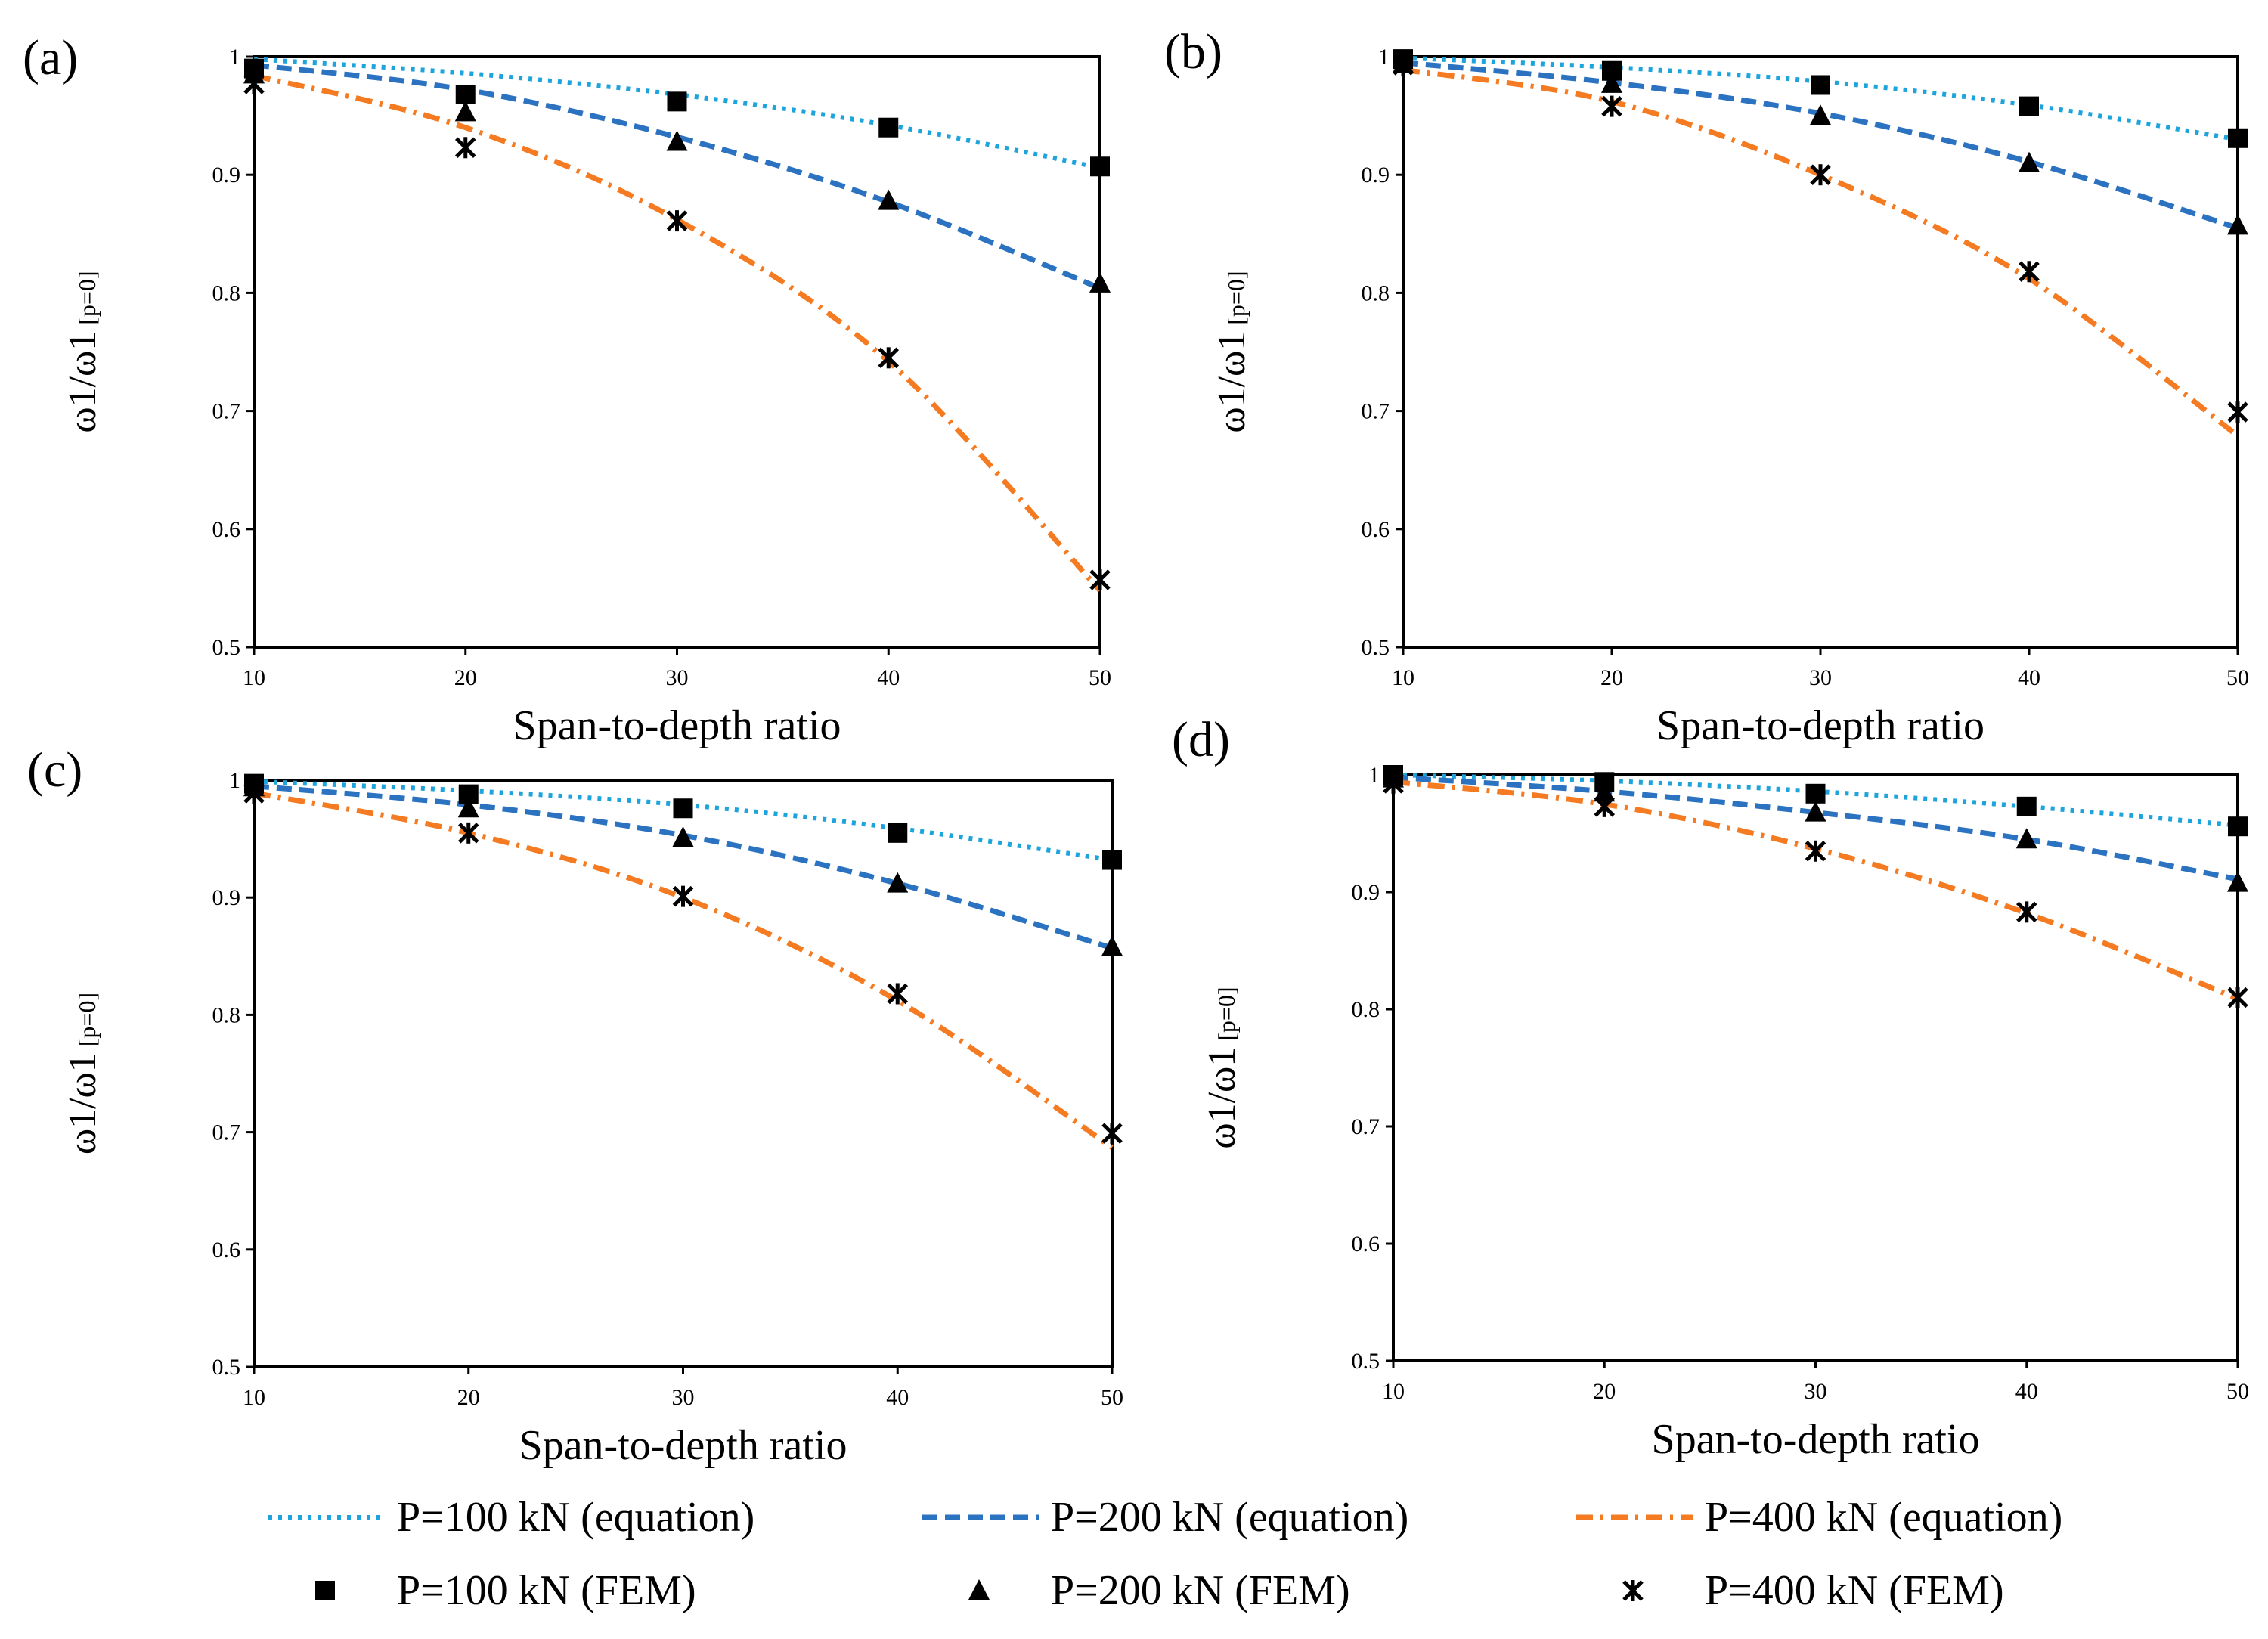 The image size is (2268, 1639). What do you see at coordinates (1229, 1517) in the screenshot?
I see `legend-label: P=200 kN (equation)` at bounding box center [1229, 1517].